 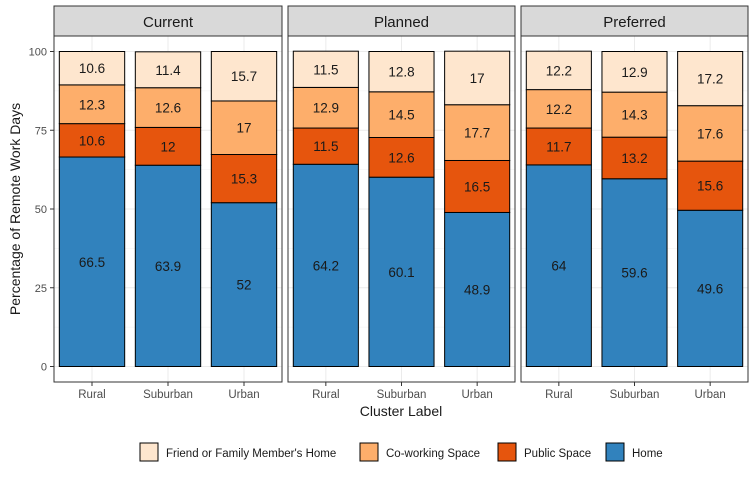 I want to click on legend-label-public-space: Public Space, so click(x=557, y=454).